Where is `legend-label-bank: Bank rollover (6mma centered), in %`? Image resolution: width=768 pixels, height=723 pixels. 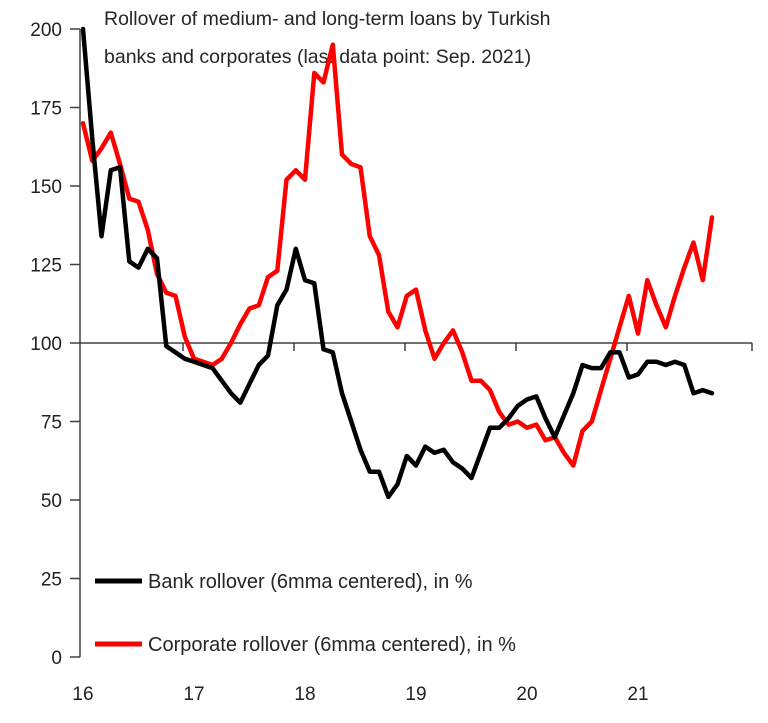 legend-label-bank: Bank rollover (6mma centered), in % is located at coordinates (310, 582).